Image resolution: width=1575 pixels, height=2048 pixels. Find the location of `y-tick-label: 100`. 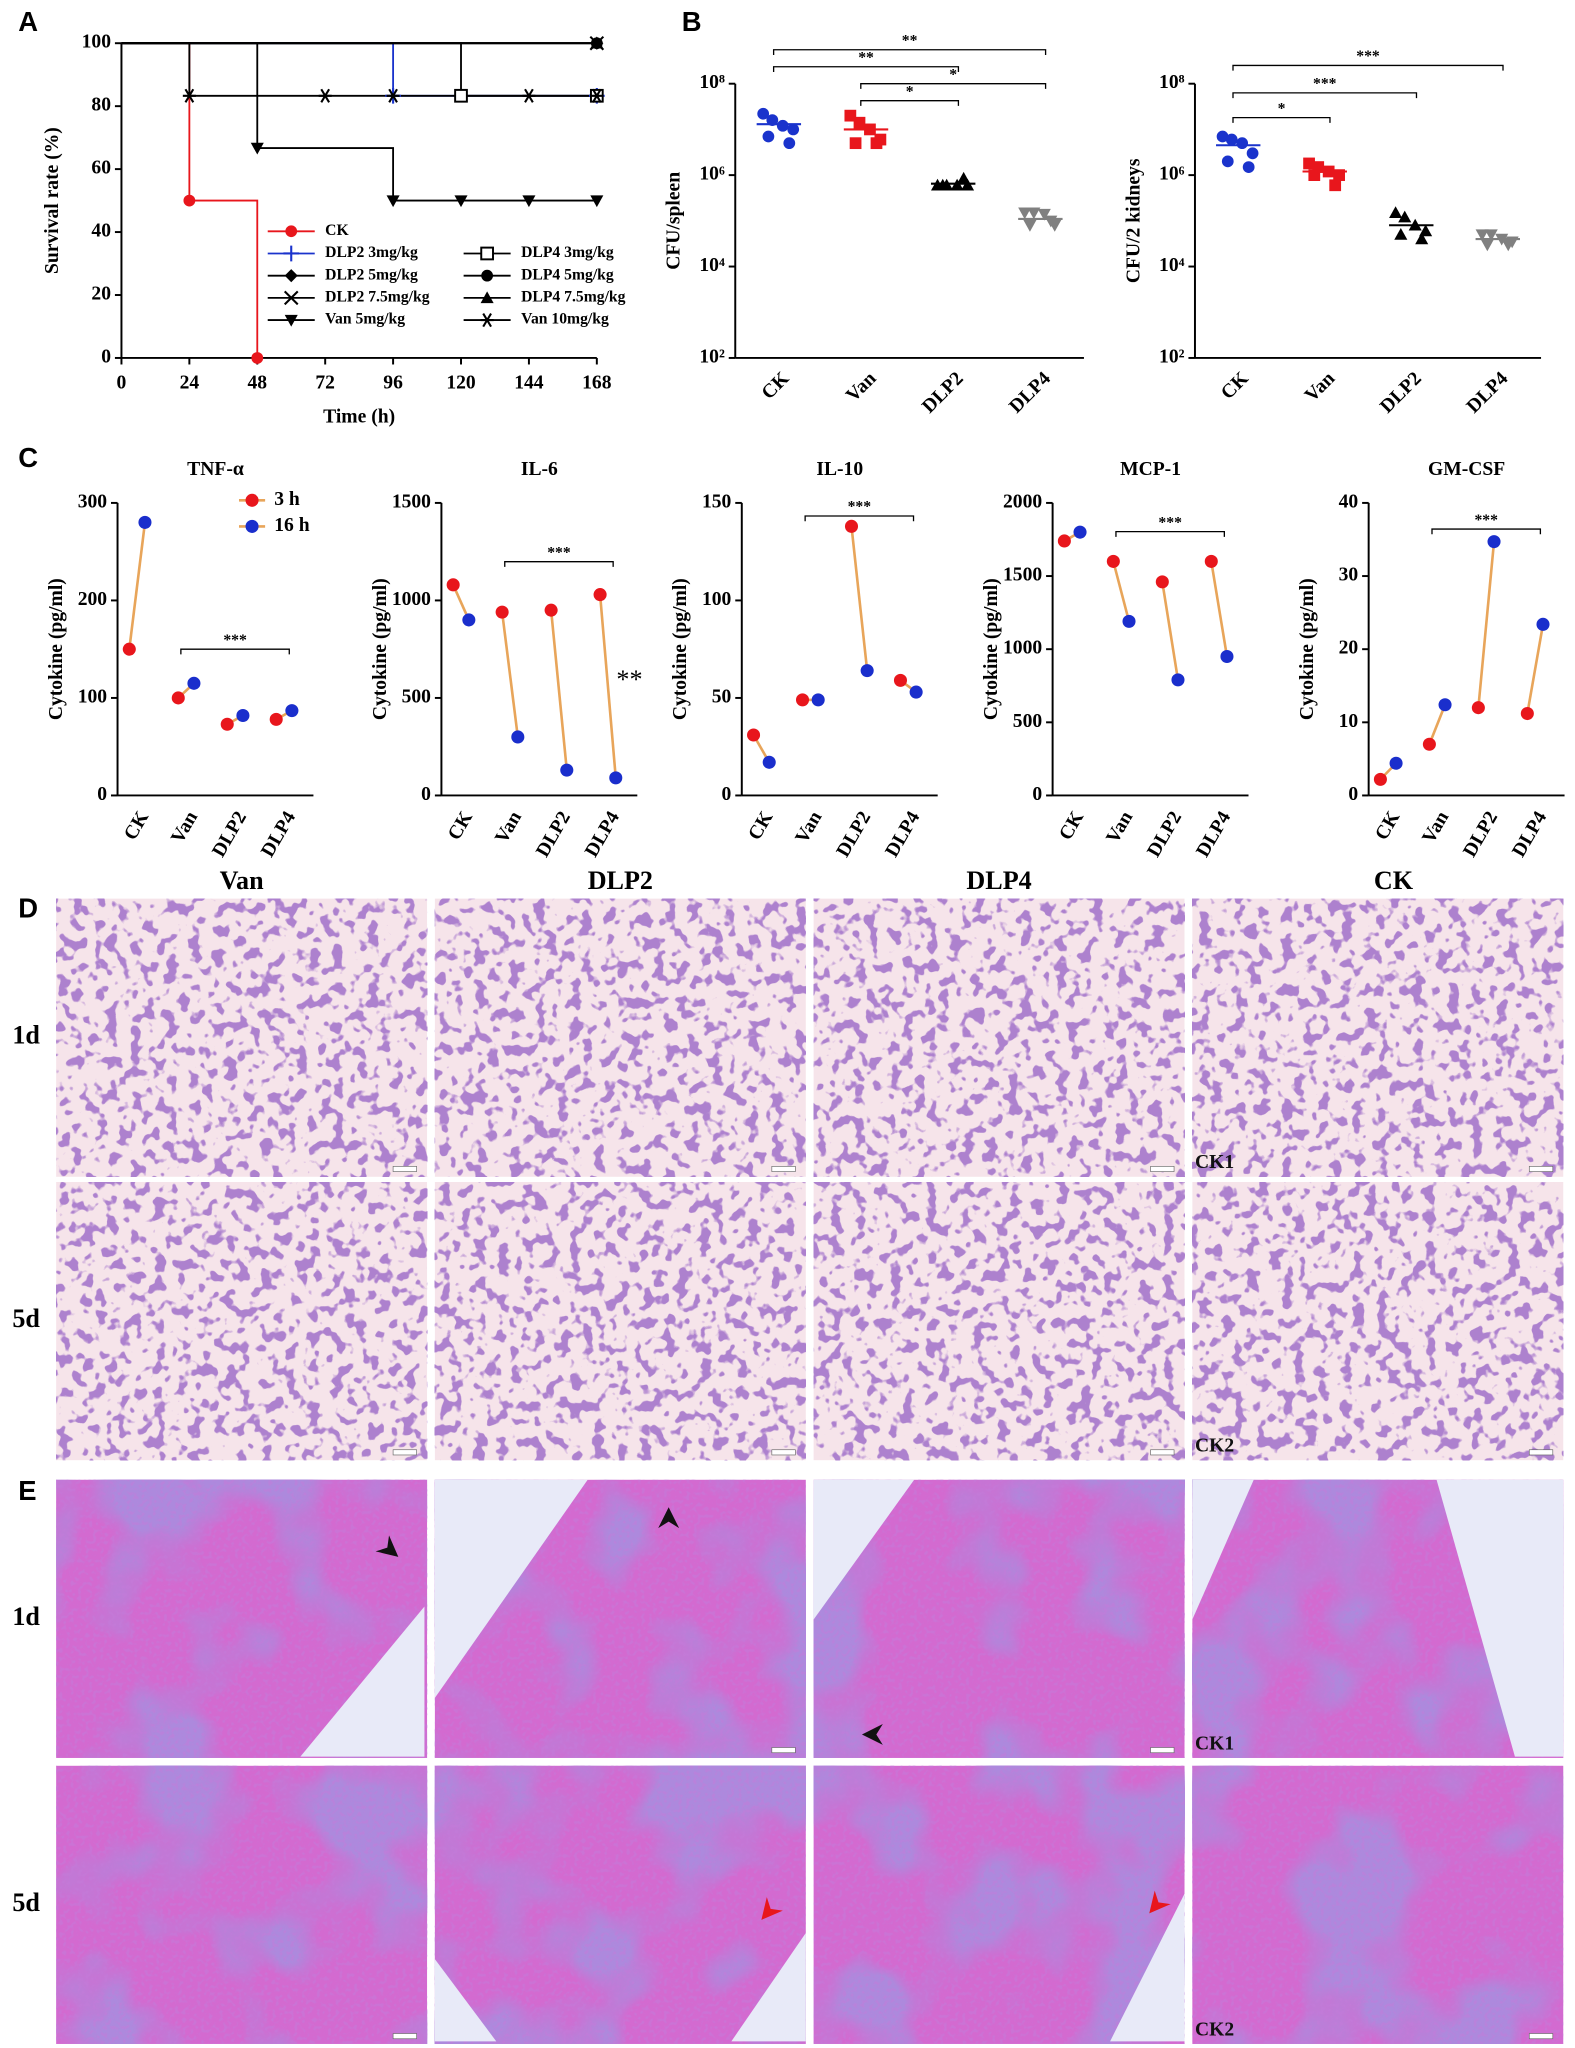

y-tick-label: 100 is located at coordinates (93, 696).